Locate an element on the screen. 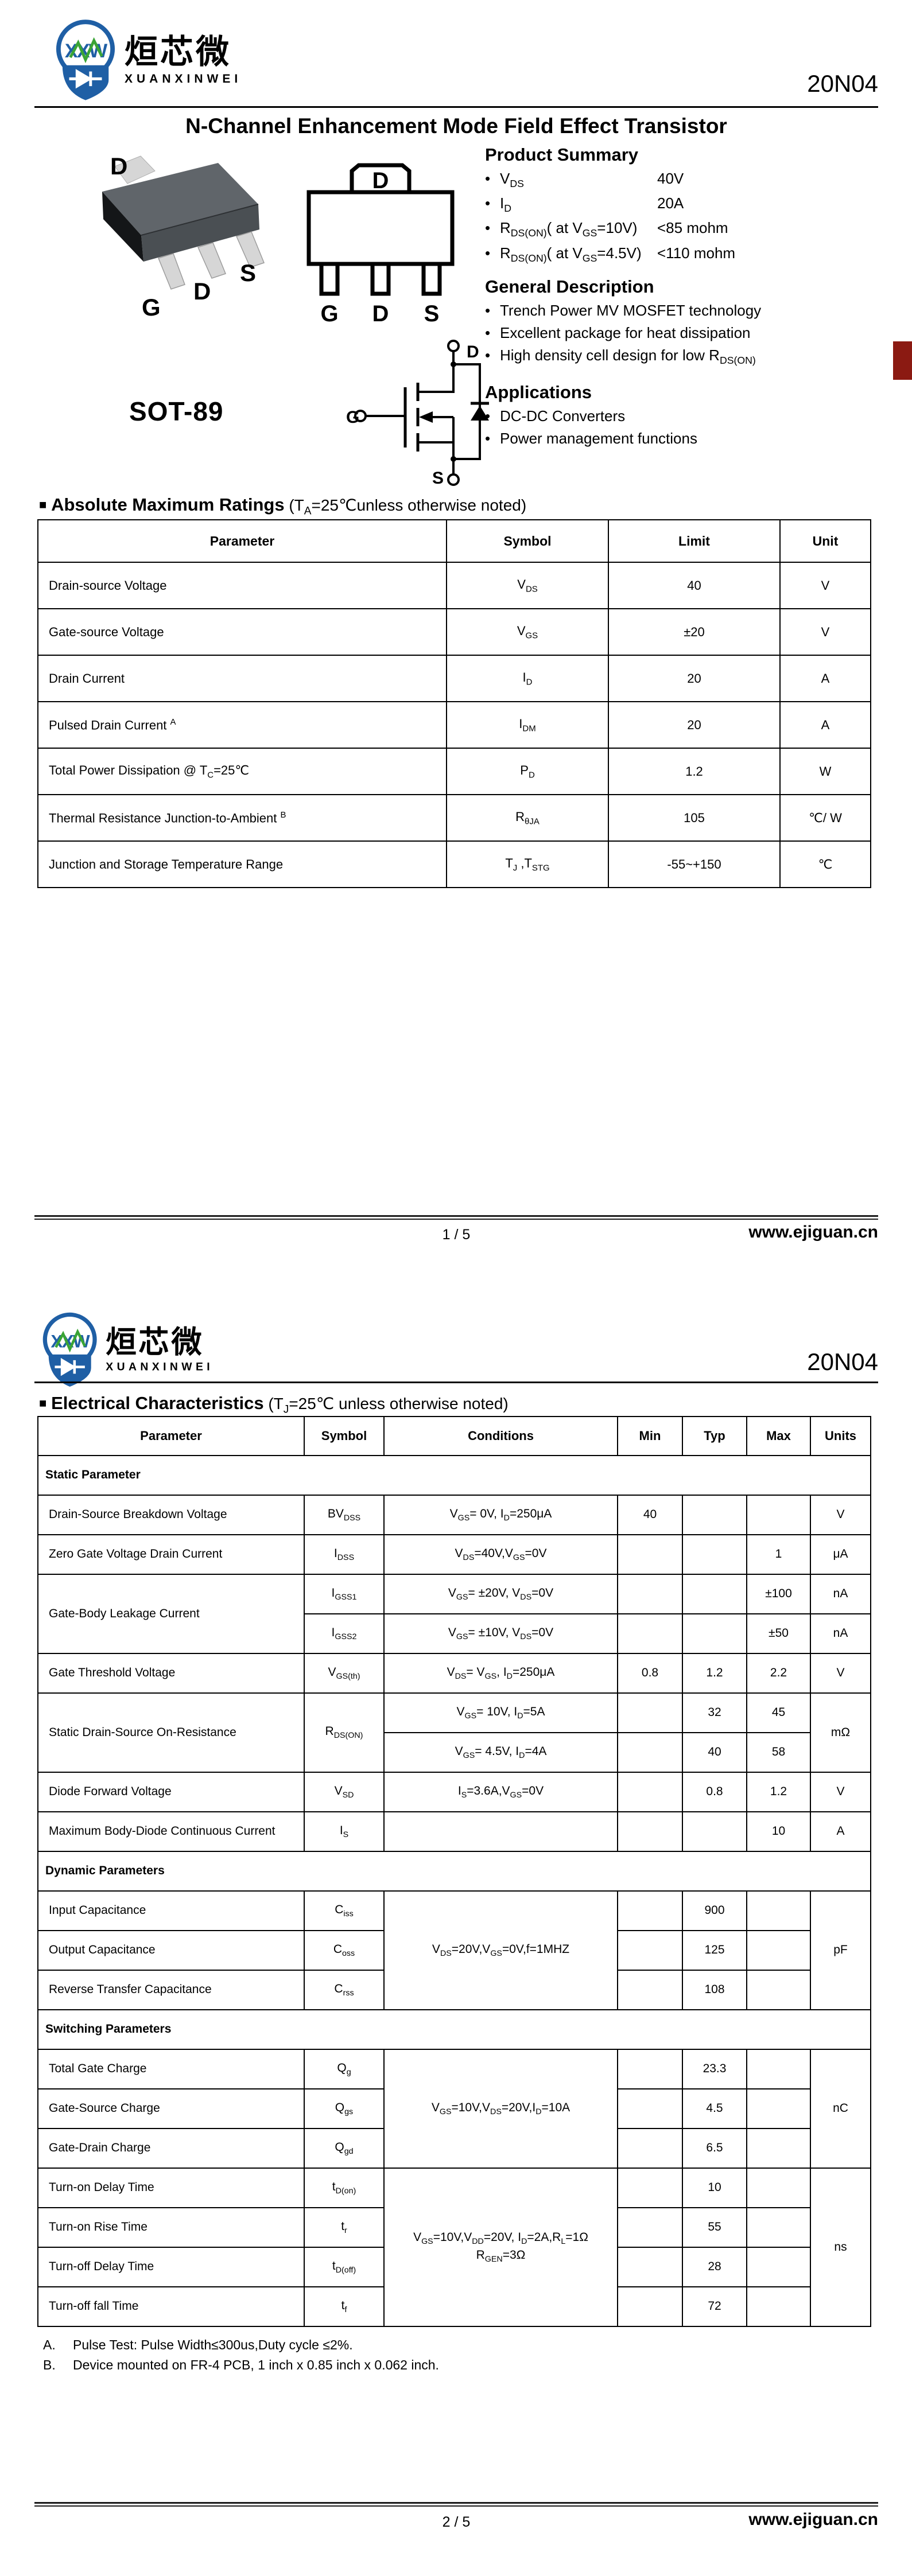 This screenshot has height=2576, width=912. pin-label-drain-tab-3d: D is located at coordinates (119, 166).